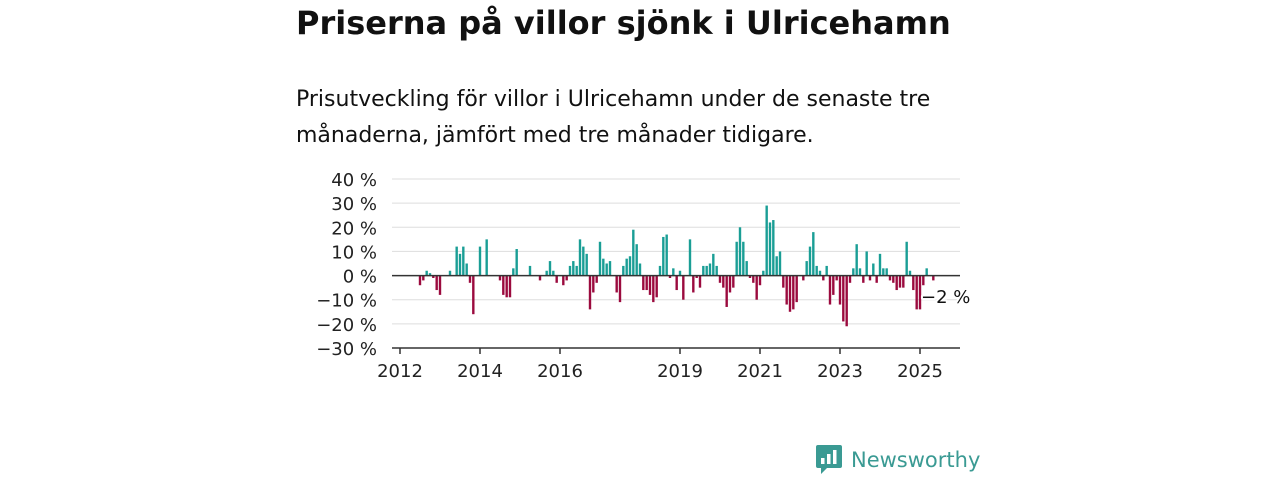  Describe the element at coordinates (346, 349) in the screenshot. I see `y-tick-label: −30 %` at that location.